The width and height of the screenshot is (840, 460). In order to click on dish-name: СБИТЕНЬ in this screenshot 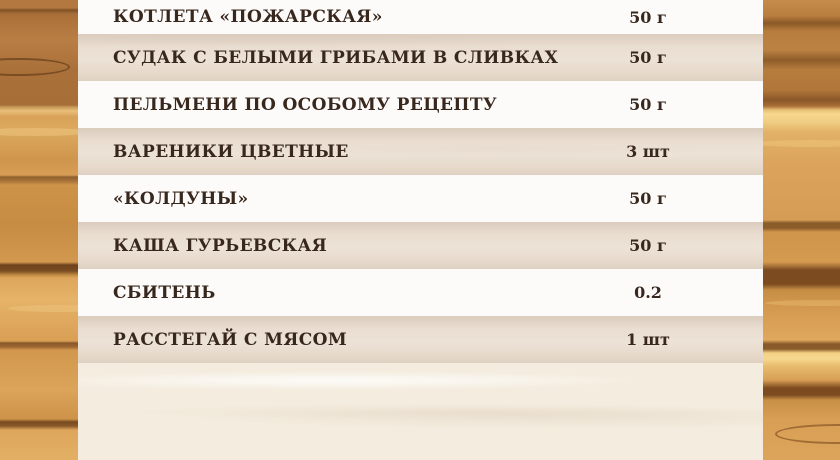, I will do `click(164, 292)`.